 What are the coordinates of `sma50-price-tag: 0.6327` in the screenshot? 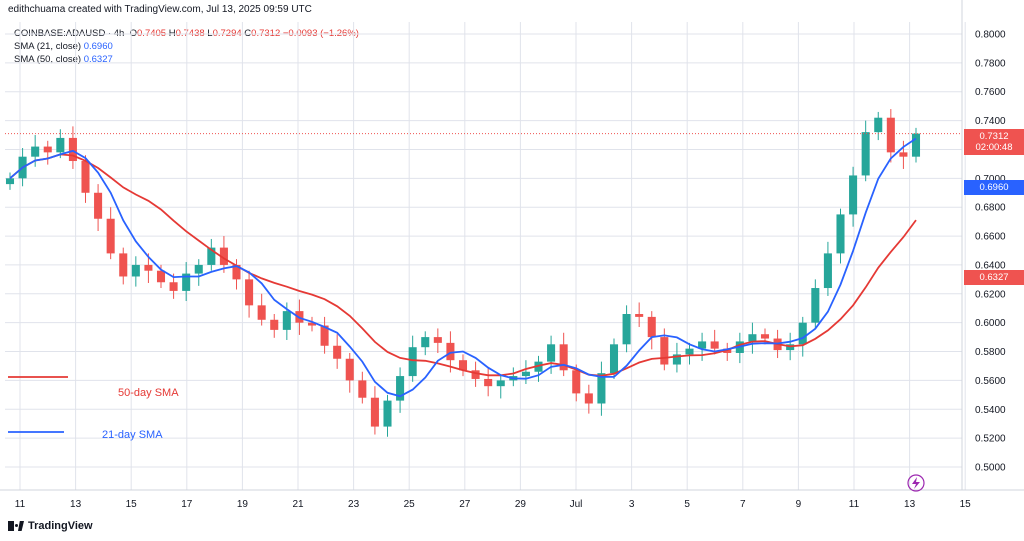 It's located at (994, 277).